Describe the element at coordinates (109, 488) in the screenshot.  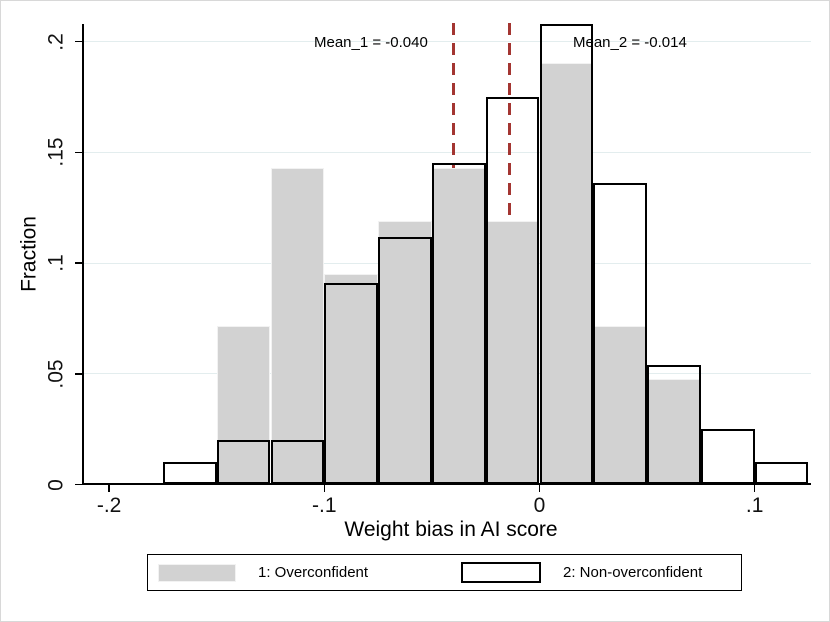
I see `x-tick--.2` at that location.